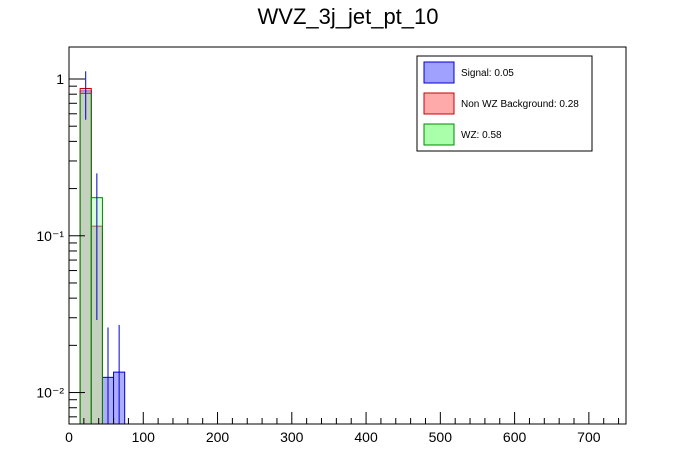  What do you see at coordinates (69, 437) in the screenshot?
I see `x-tick-label: 0` at bounding box center [69, 437].